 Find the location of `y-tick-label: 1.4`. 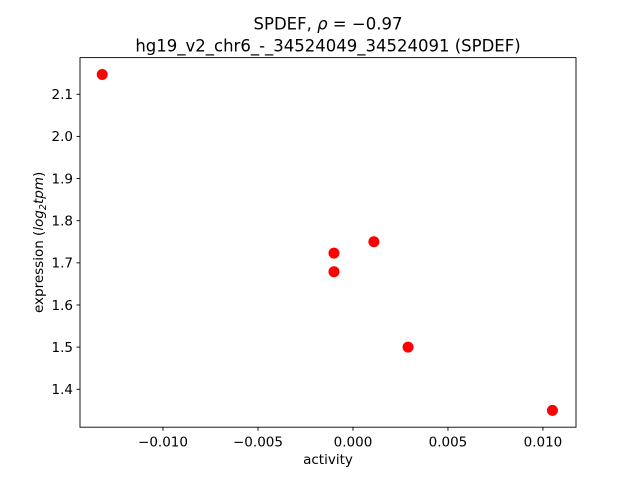

y-tick-label: 1.4 is located at coordinates (62, 390).